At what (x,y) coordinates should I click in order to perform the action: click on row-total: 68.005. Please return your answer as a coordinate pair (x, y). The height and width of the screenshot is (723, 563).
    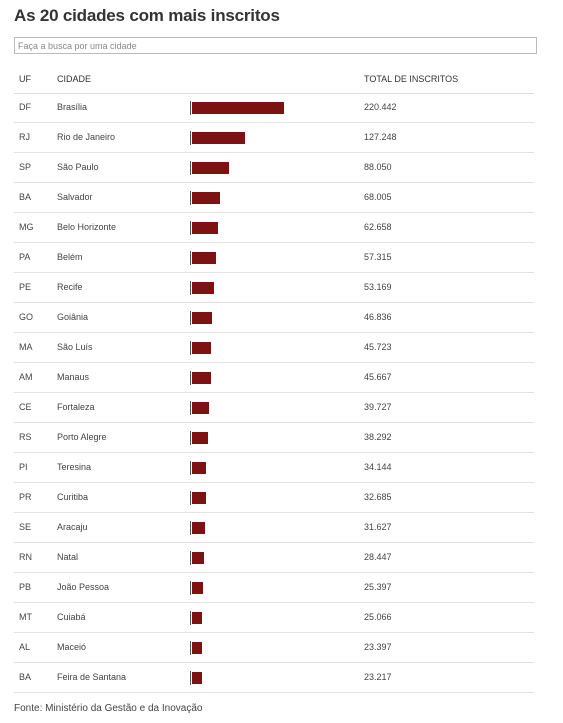
    Looking at the image, I should click on (378, 197).